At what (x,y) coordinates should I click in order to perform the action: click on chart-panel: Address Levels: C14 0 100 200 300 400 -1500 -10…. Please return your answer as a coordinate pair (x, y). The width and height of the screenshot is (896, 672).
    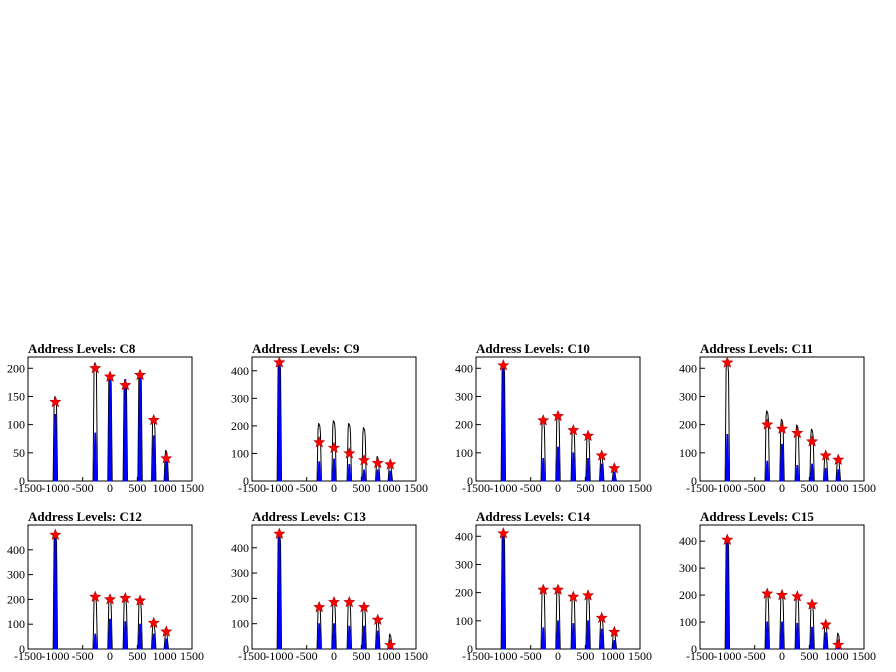
    Looking at the image, I should click on (553, 586).